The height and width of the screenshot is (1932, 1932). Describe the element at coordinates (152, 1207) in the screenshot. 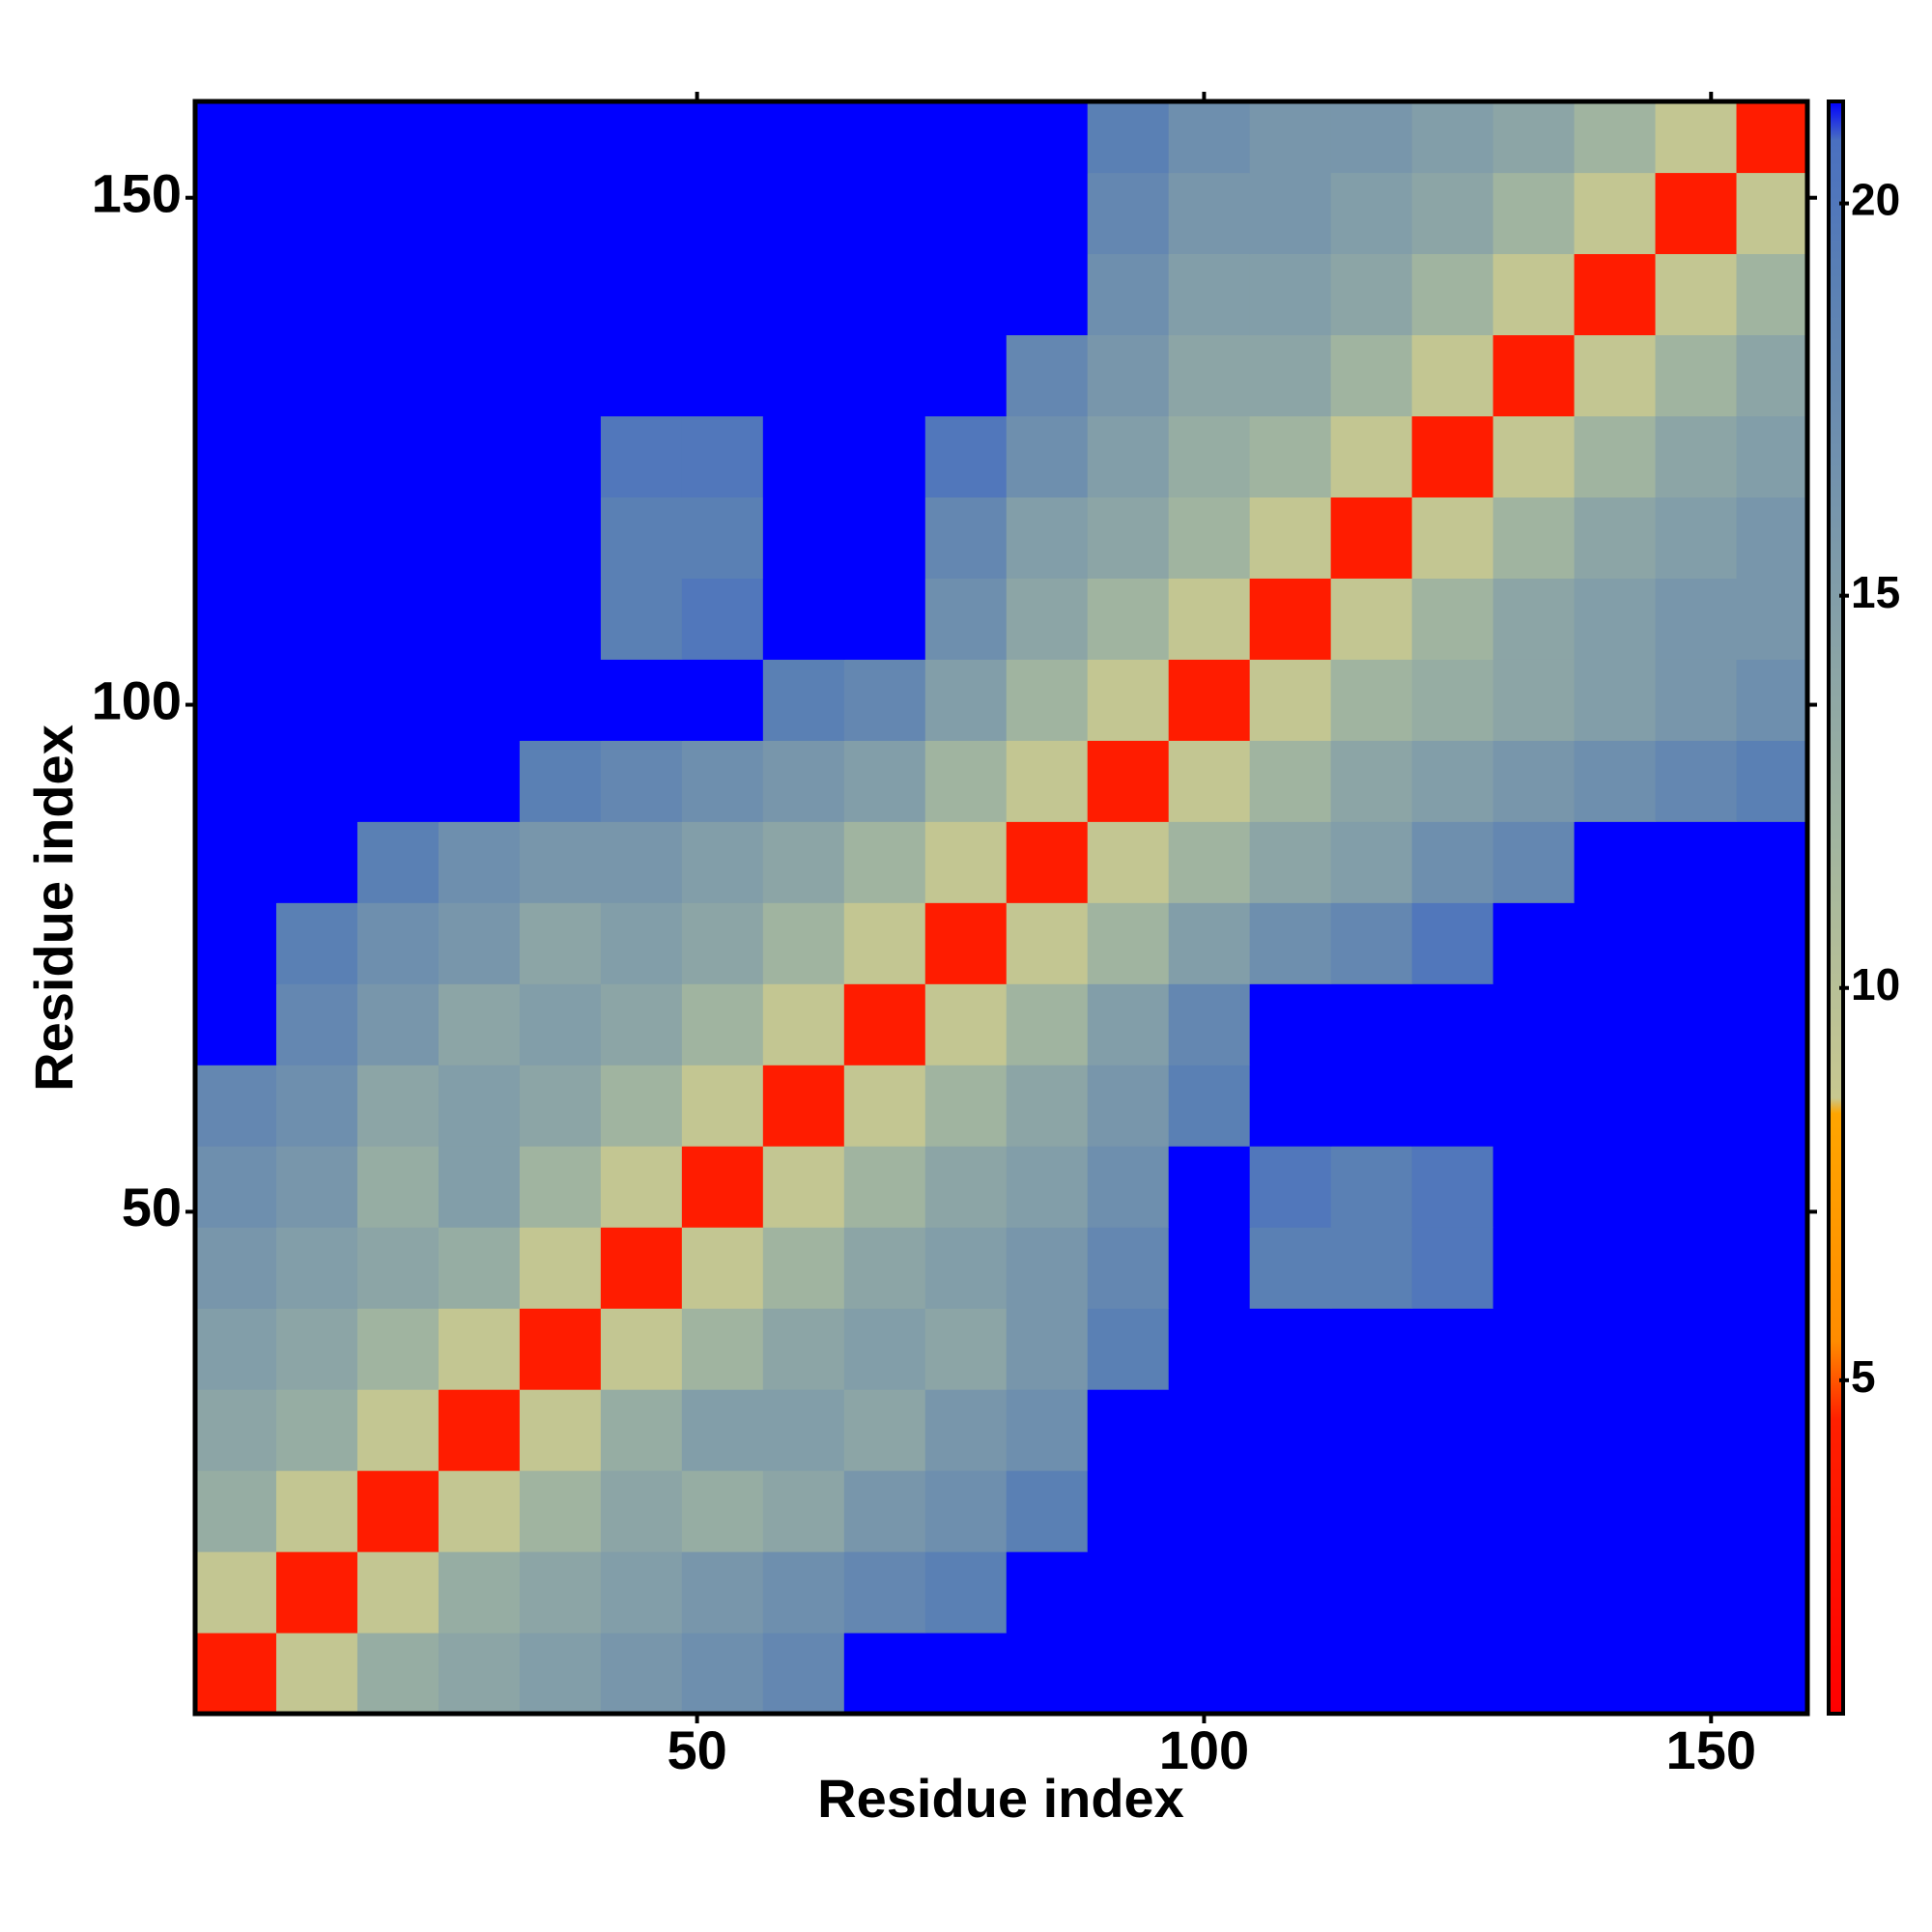

I see `y-tick-label: 50` at that location.